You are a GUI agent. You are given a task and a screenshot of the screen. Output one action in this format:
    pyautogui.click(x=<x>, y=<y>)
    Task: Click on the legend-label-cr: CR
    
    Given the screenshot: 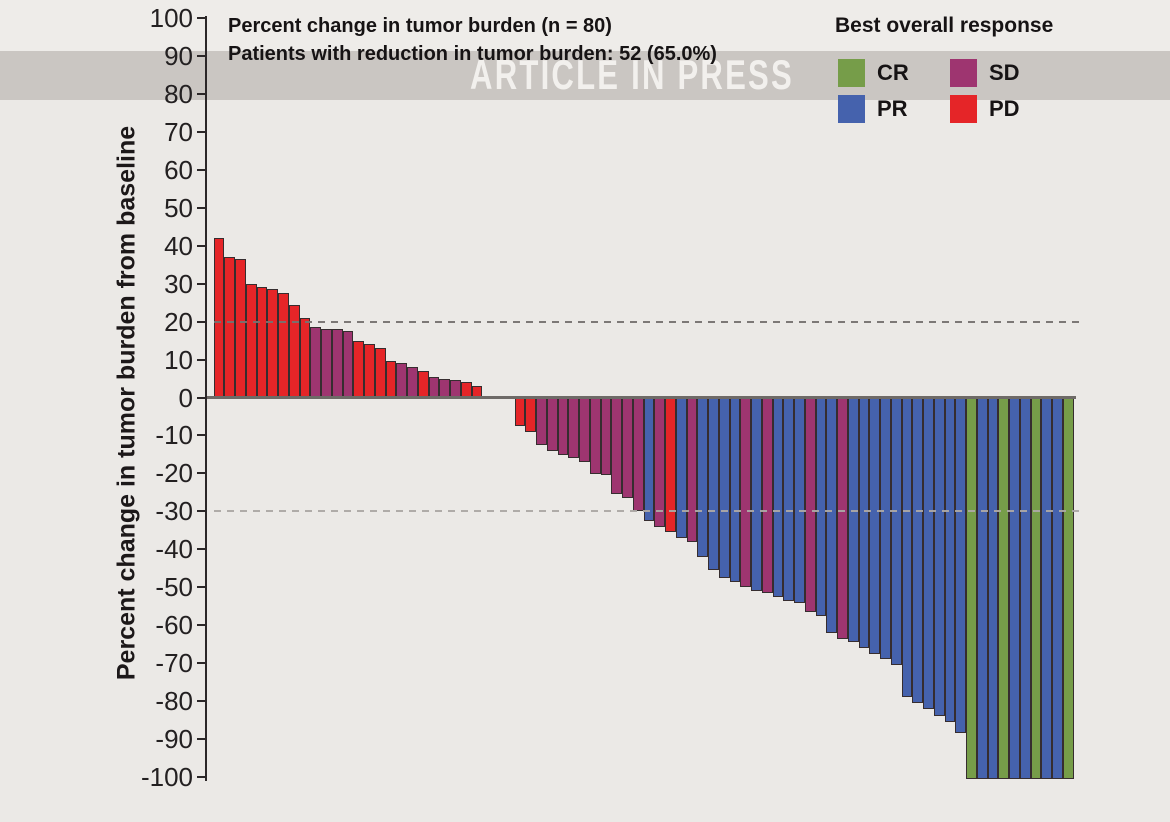 What is the action you would take?
    pyautogui.click(x=893, y=72)
    